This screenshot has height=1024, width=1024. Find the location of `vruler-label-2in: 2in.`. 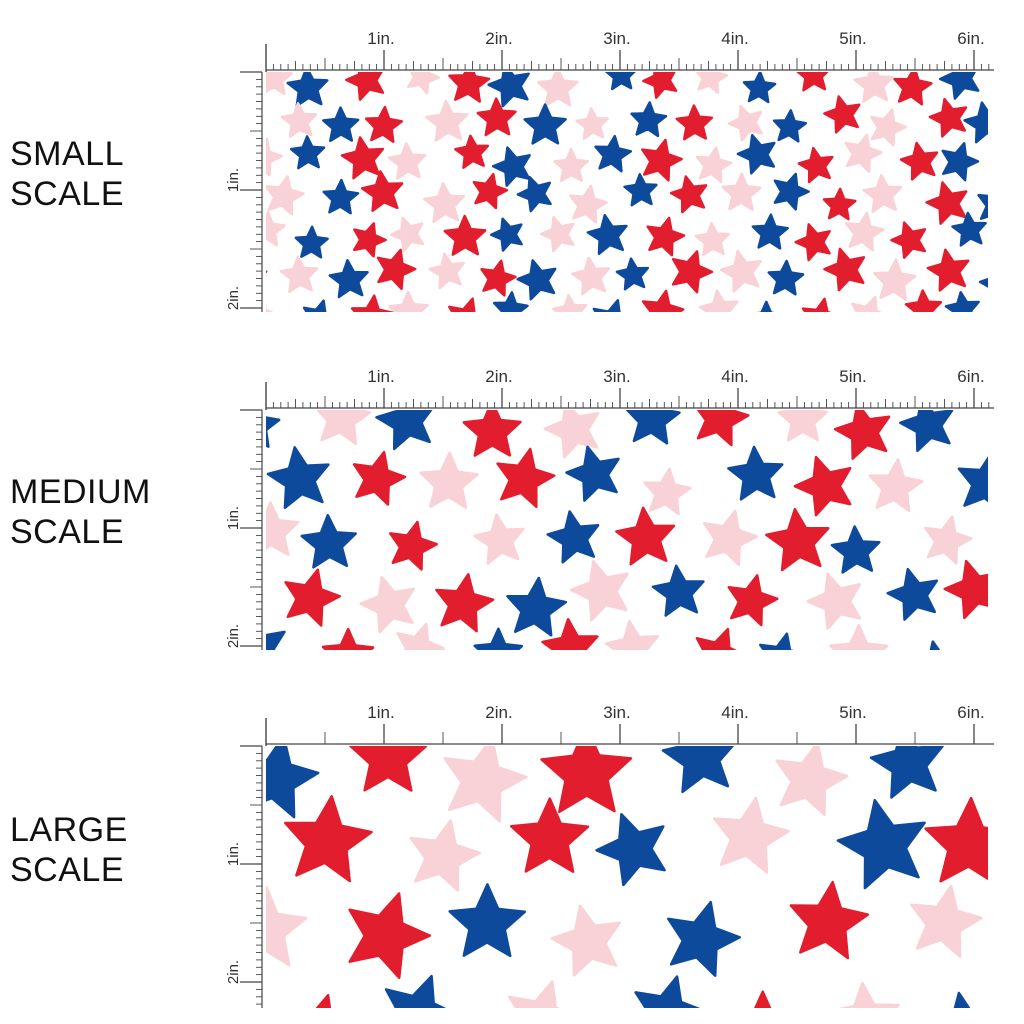

vruler-label-2in: 2in. is located at coordinates (233, 298).